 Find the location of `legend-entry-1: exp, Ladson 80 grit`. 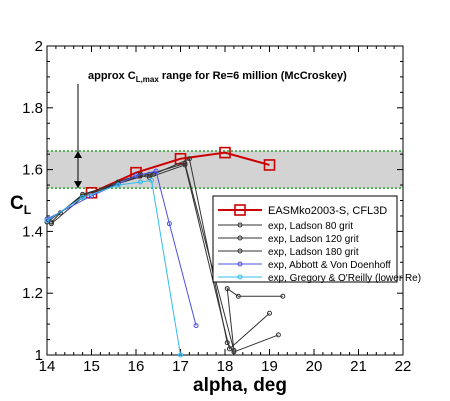

legend-entry-1: exp, Ladson 80 grit is located at coordinates (285, 226).